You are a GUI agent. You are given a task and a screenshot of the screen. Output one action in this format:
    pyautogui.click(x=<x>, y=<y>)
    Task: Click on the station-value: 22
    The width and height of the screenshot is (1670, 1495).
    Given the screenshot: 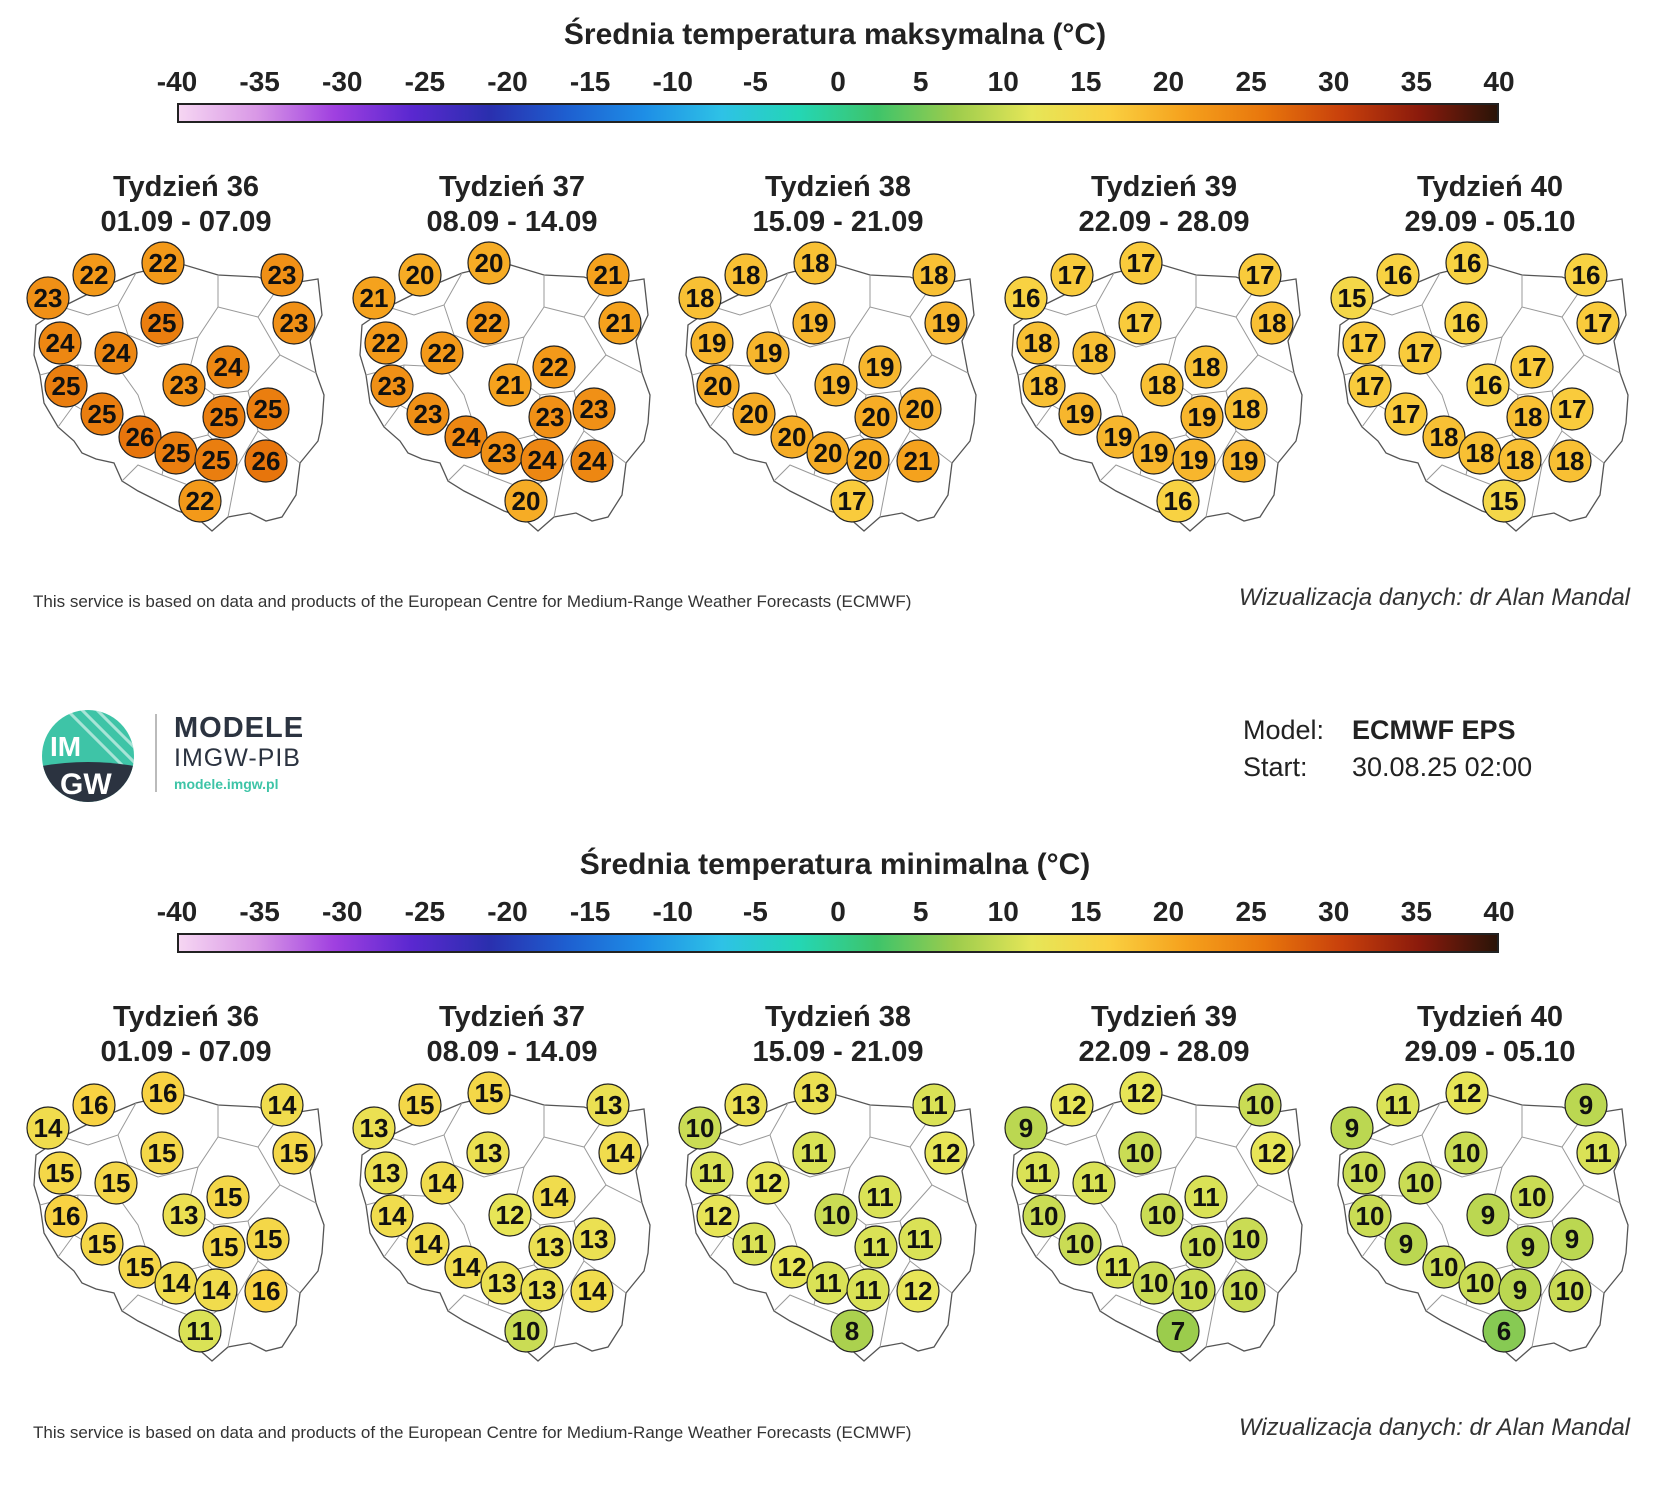 What is the action you would take?
    pyautogui.click(x=163, y=263)
    